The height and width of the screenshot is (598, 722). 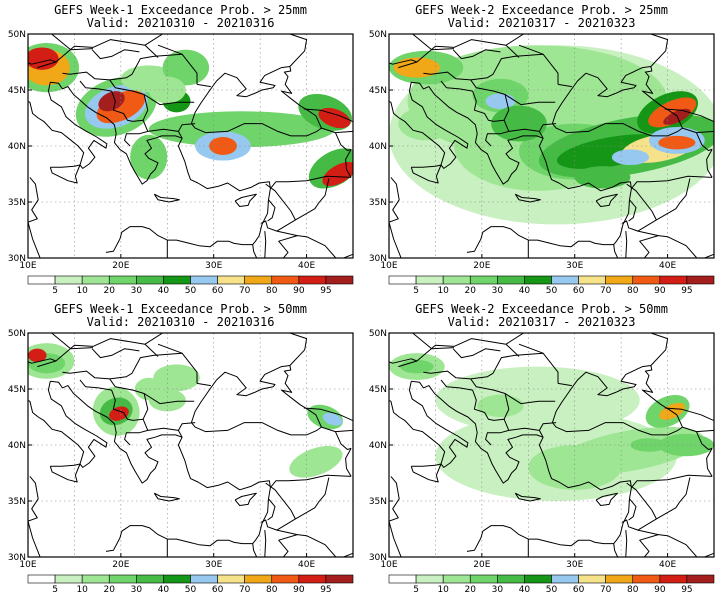 What do you see at coordinates (481, 266) in the screenshot?
I see `lon-tick-label: 20E` at bounding box center [481, 266].